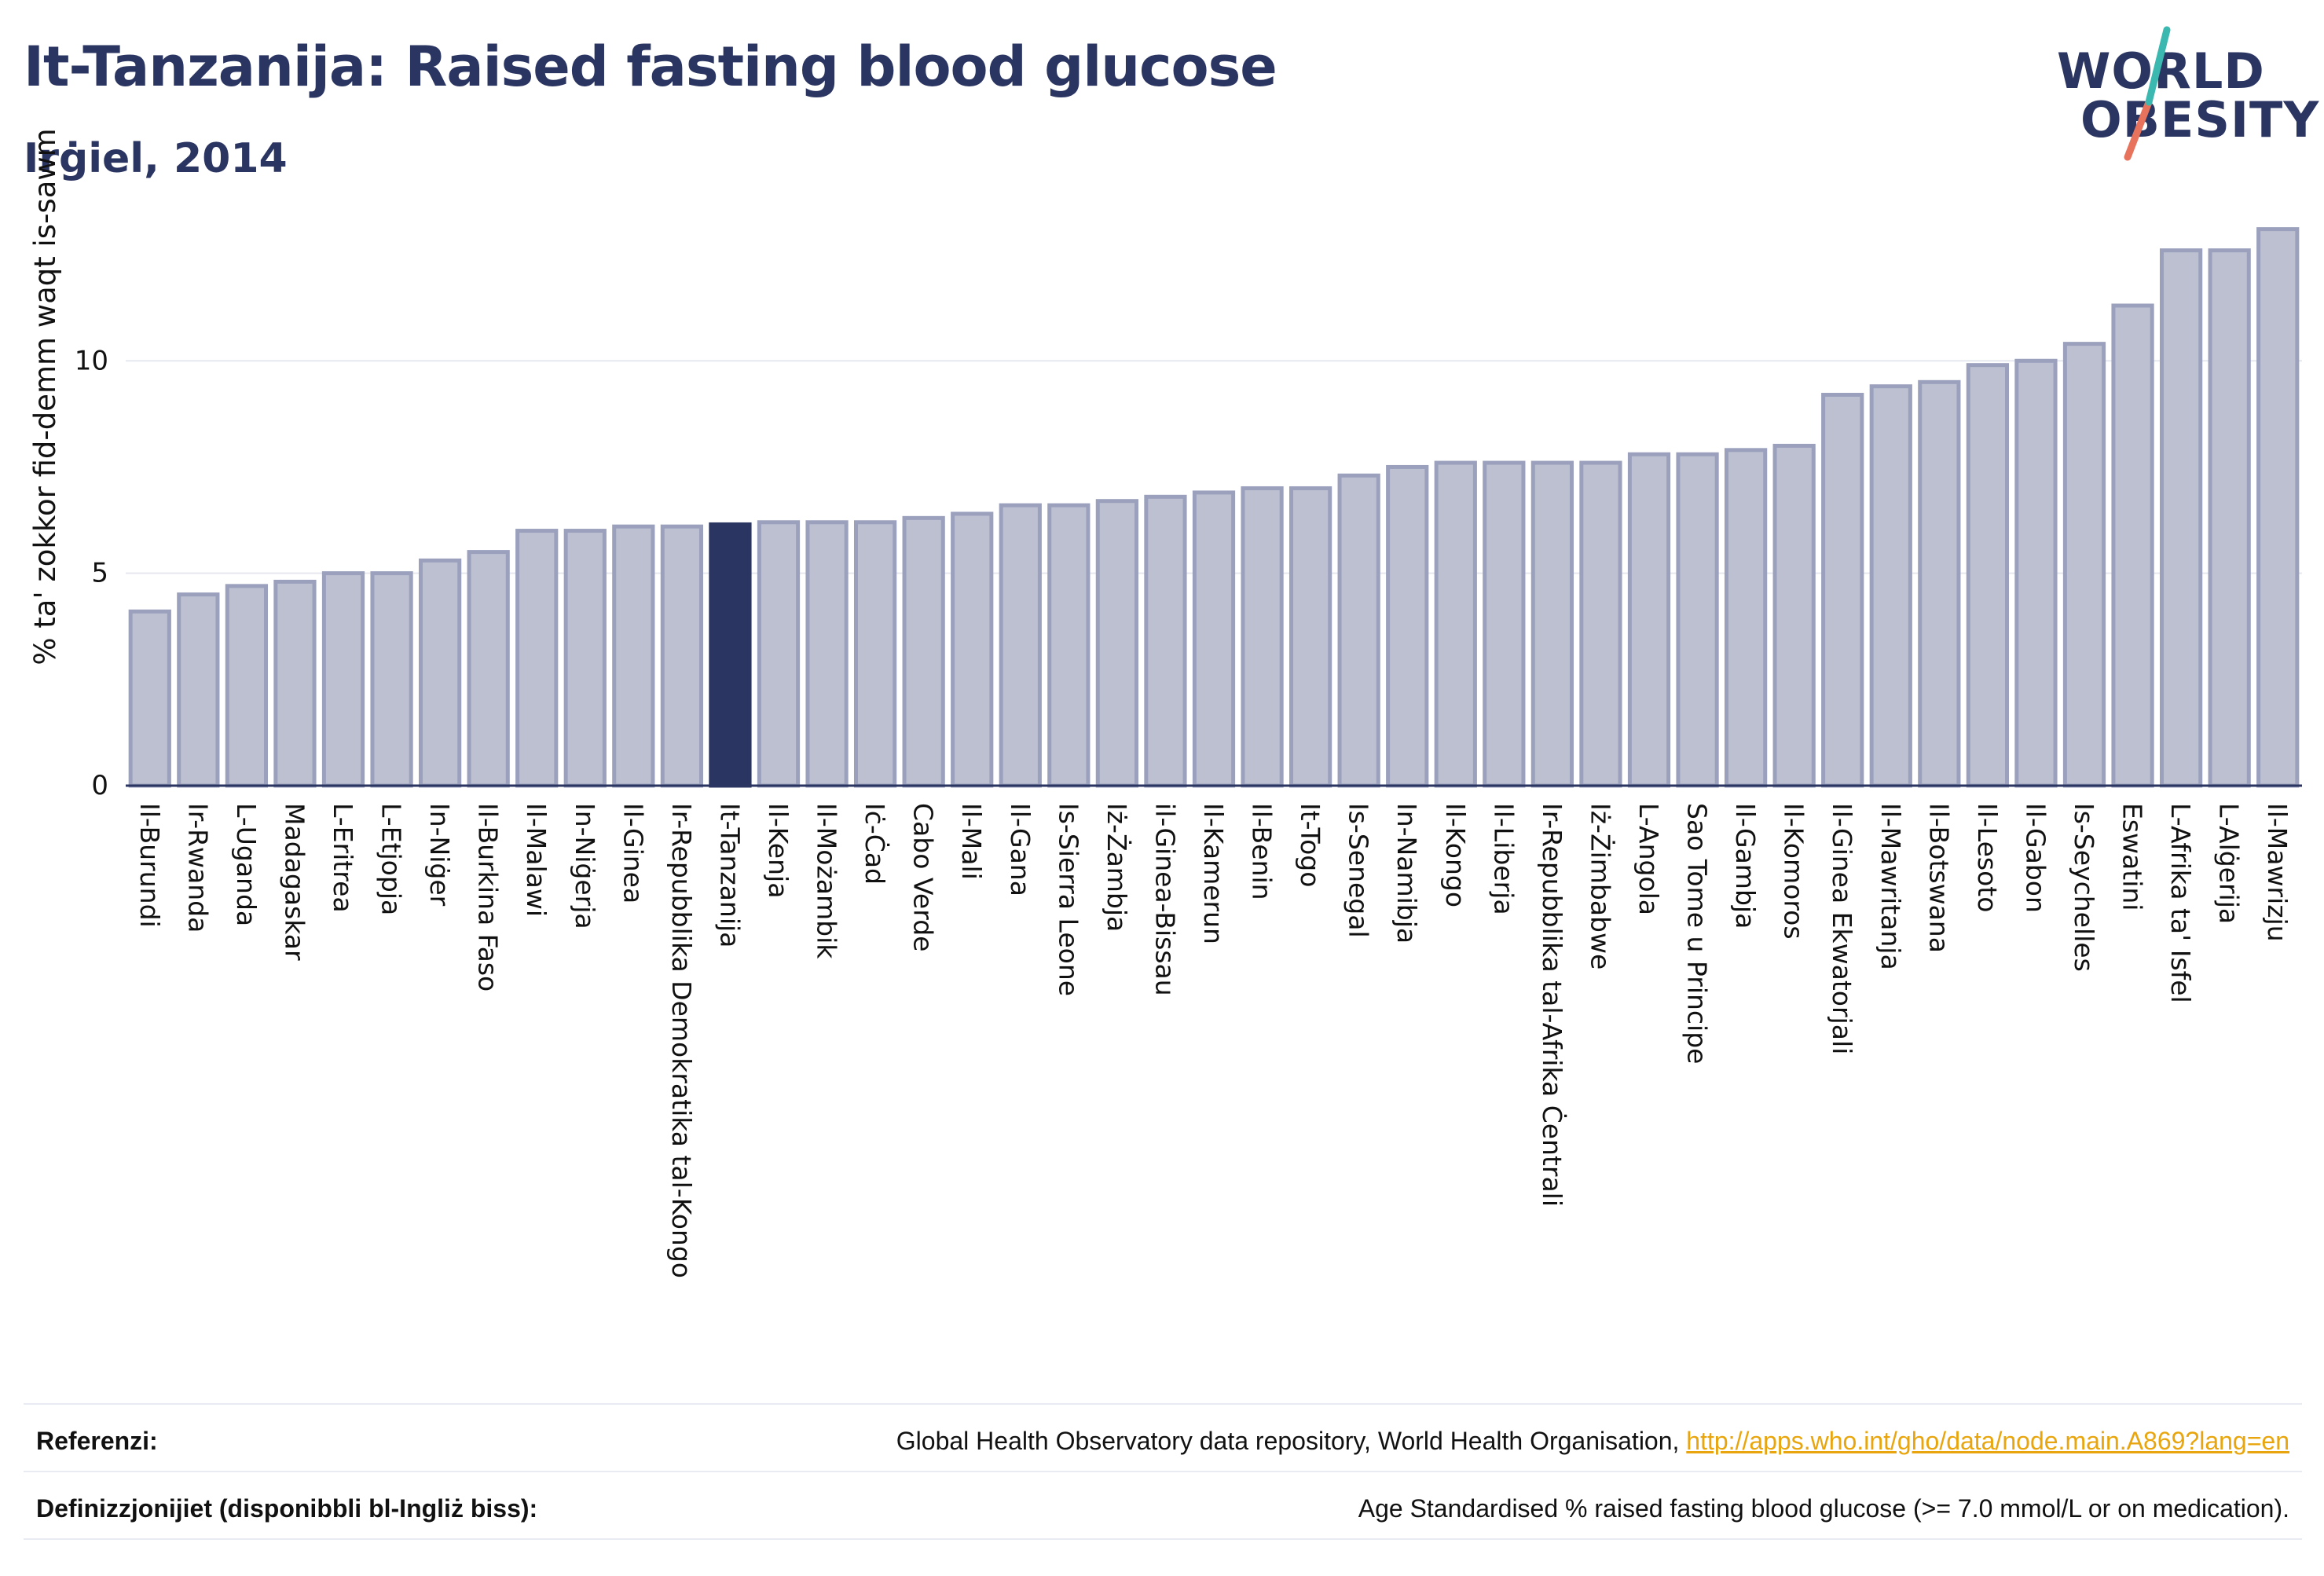 This screenshot has height=1576, width=2324. Describe the element at coordinates (1794, 871) in the screenshot. I see `x-tick-label: Il-Komoros` at that location.